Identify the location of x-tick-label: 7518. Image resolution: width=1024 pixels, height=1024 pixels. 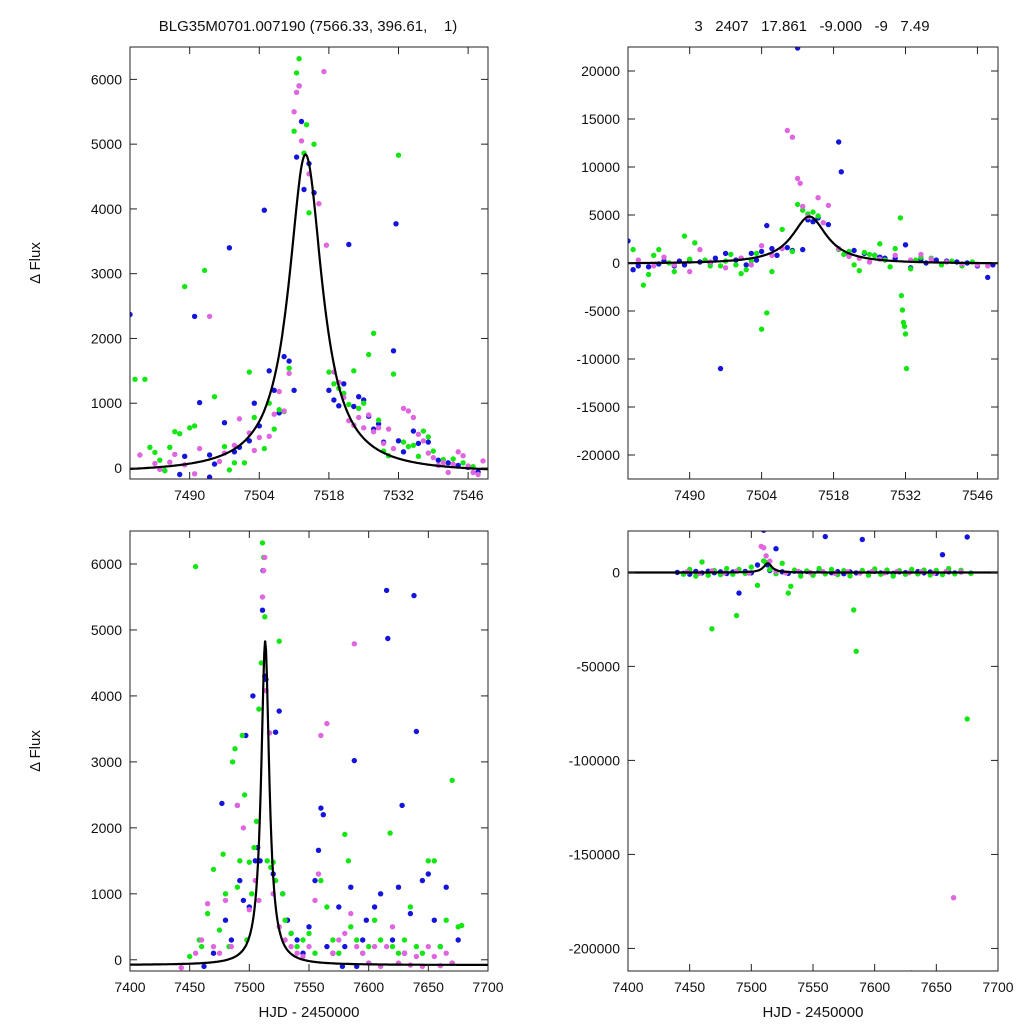
(833, 495).